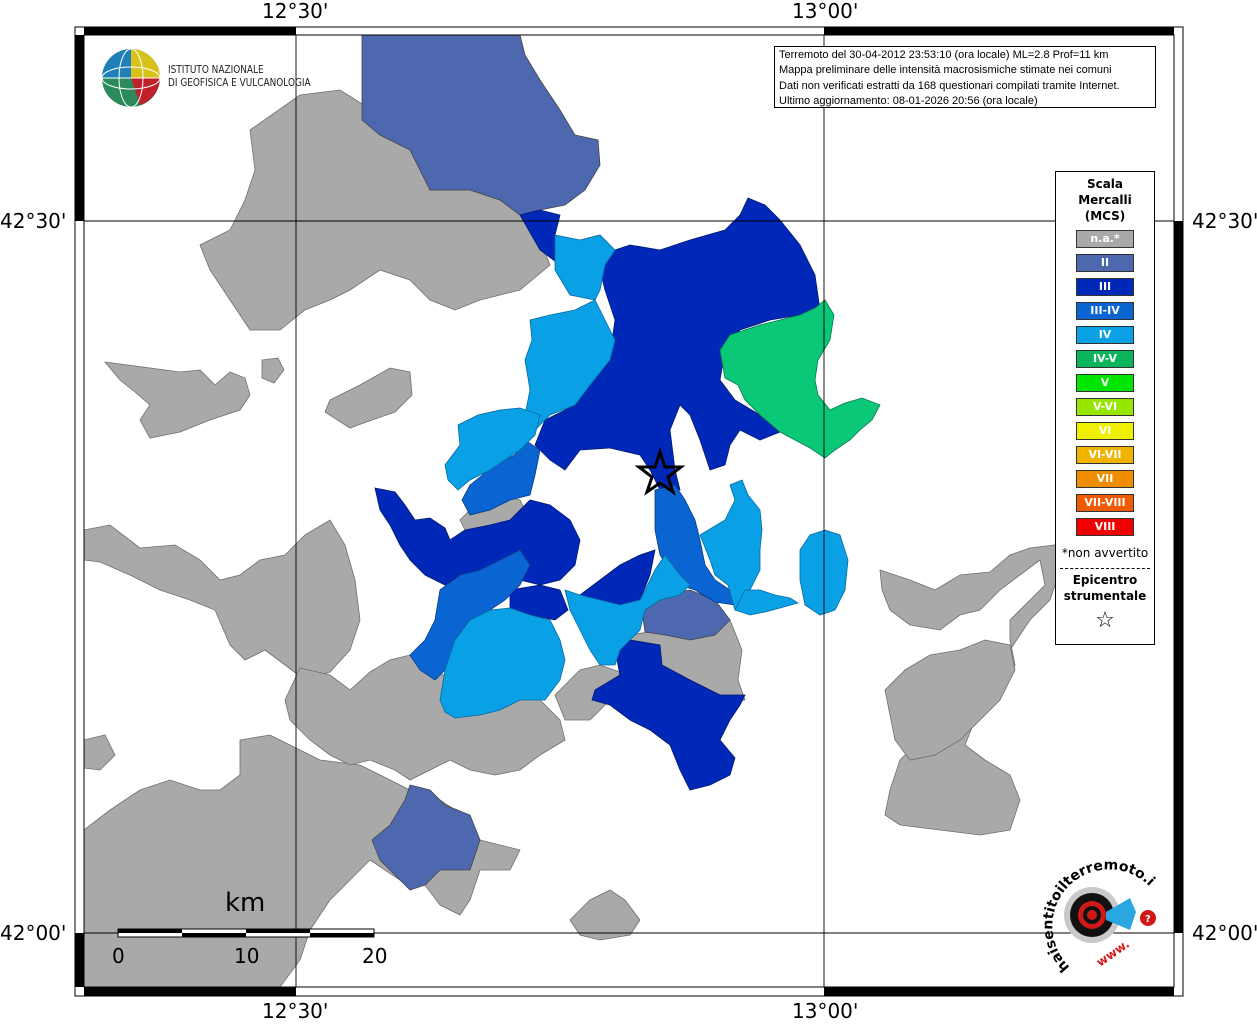 This screenshot has width=1257, height=1028. What do you see at coordinates (1105, 527) in the screenshot?
I see `legend-swatch-viii: VIII` at bounding box center [1105, 527].